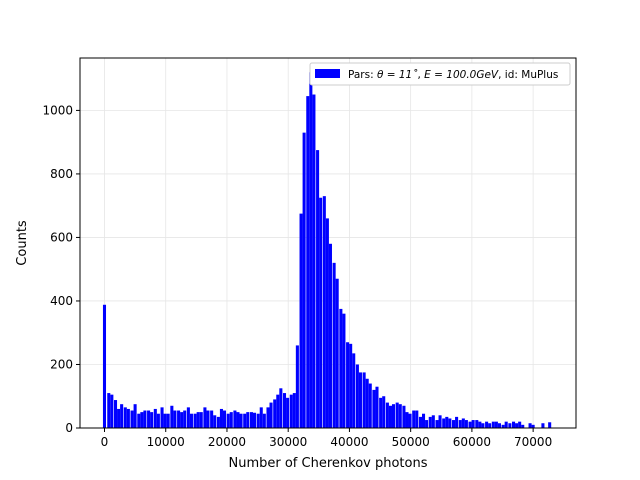  I want to click on legend-label-suffix: , id: MuPlus, so click(528, 75).